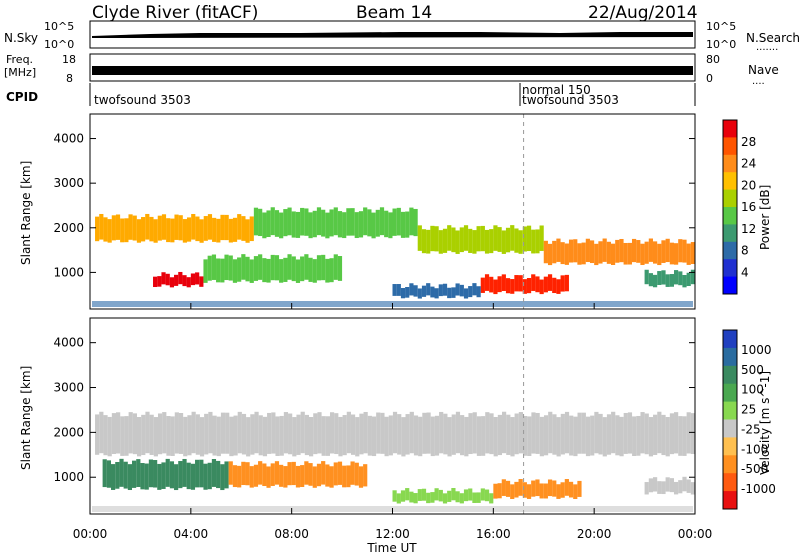 This screenshot has width=800, height=554. I want to click on date-title: 22/Aug/2014, so click(643, 13).